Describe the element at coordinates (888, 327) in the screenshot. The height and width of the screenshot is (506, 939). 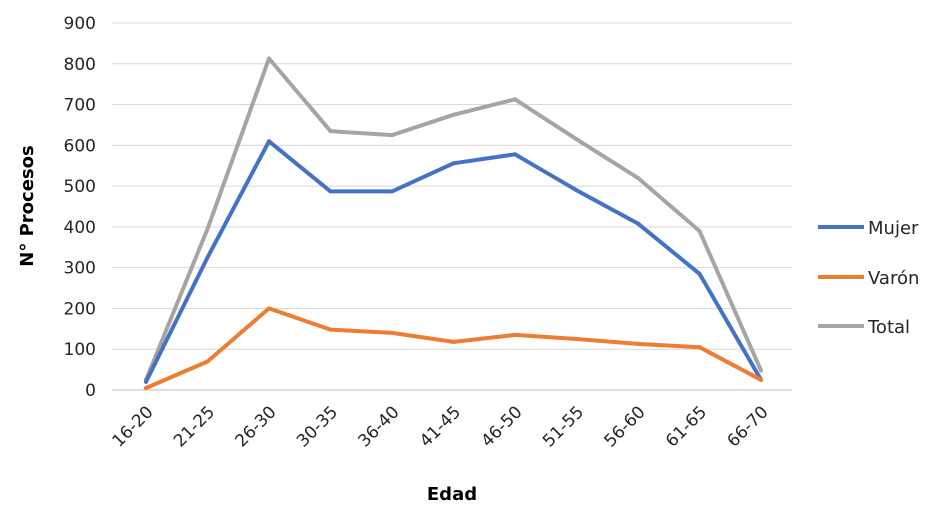
I see `legend-label: Total` at that location.